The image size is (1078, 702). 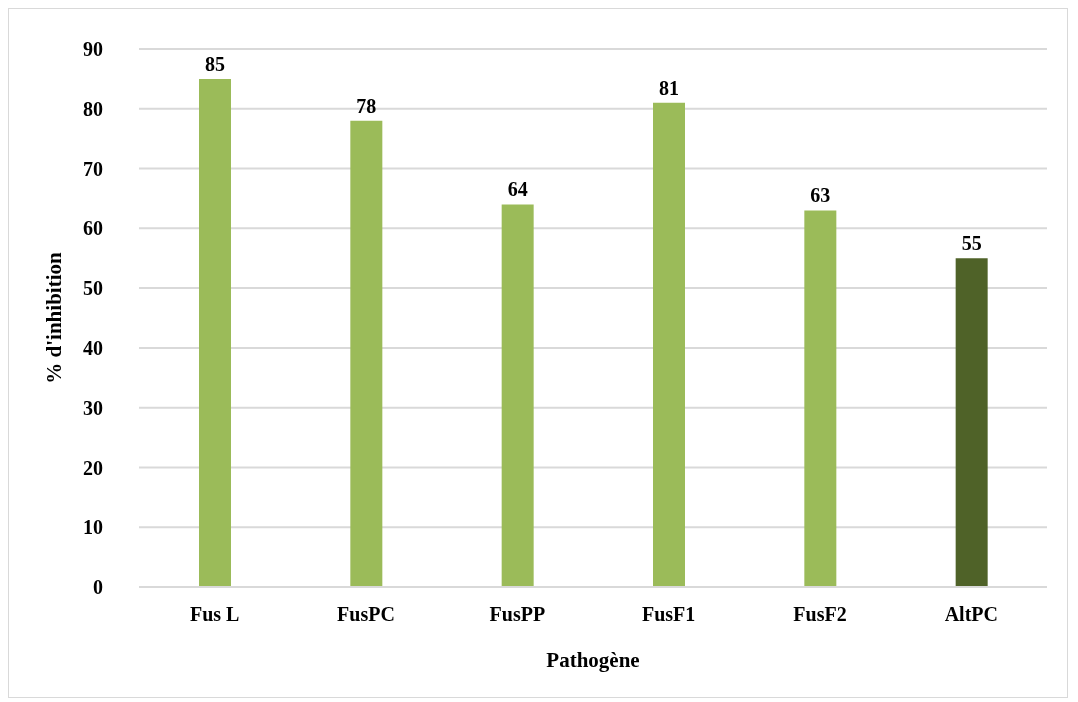 What do you see at coordinates (214, 614) in the screenshot?
I see `x-tick-label: Fus L` at bounding box center [214, 614].